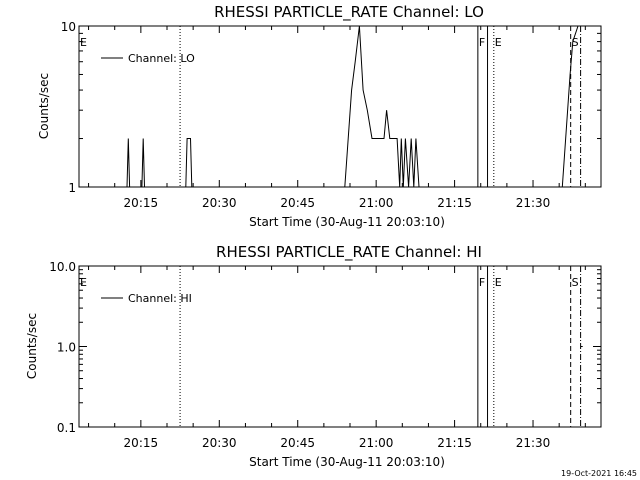 This screenshot has width=640, height=480. What do you see at coordinates (141, 443) in the screenshot?
I see `hi-x-tick-label: 20:15` at bounding box center [141, 443].